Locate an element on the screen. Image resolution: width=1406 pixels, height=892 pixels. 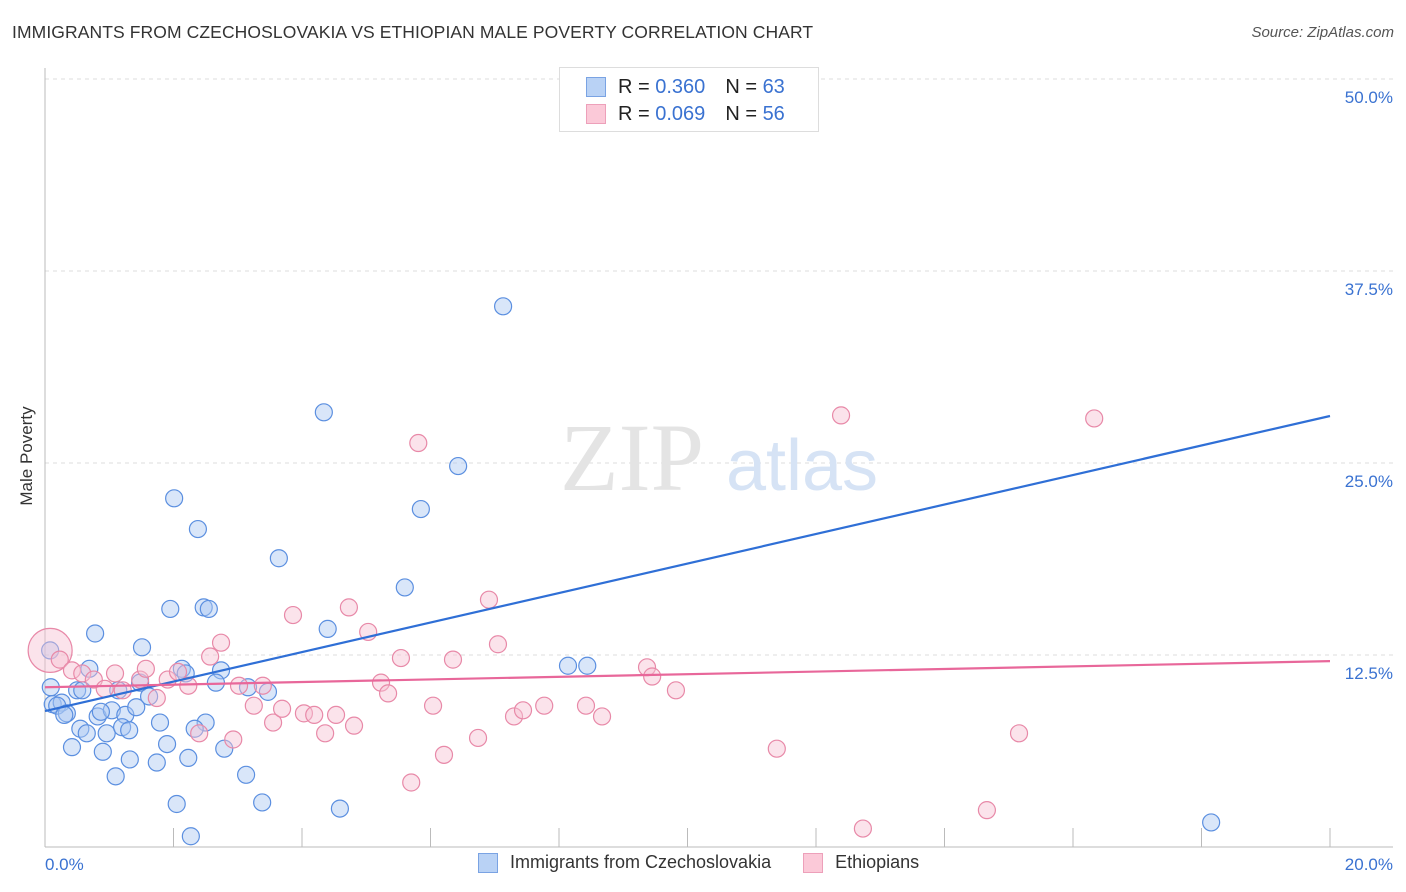
n-label: N = is located at coordinates (741, 86).